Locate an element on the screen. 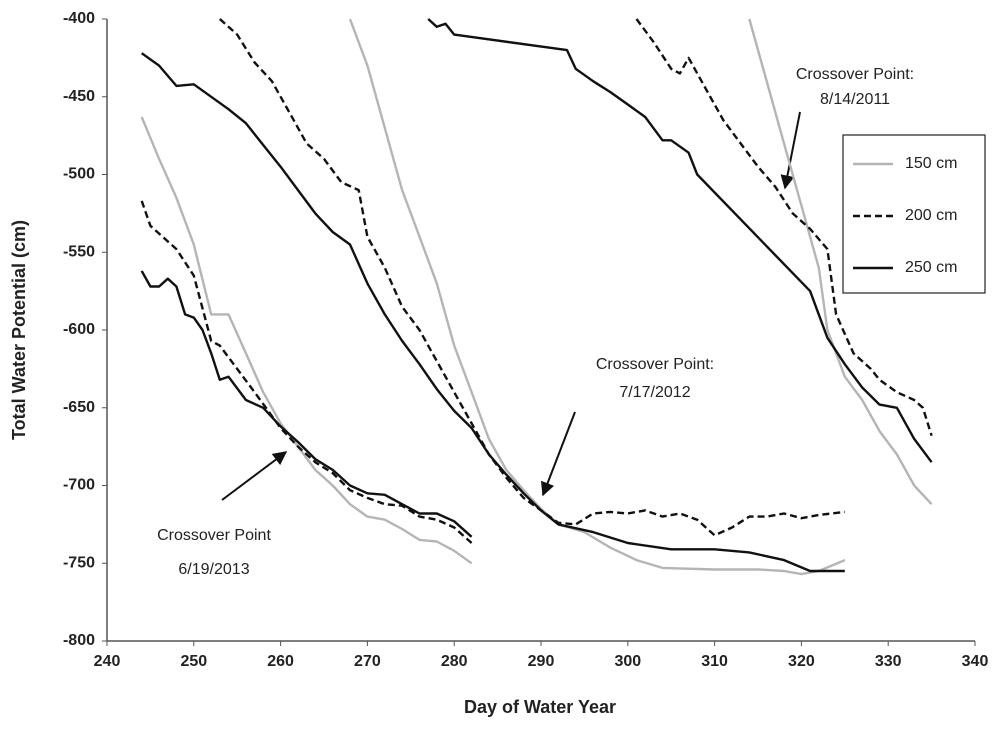  x-tick-label: 250 is located at coordinates (193, 661).